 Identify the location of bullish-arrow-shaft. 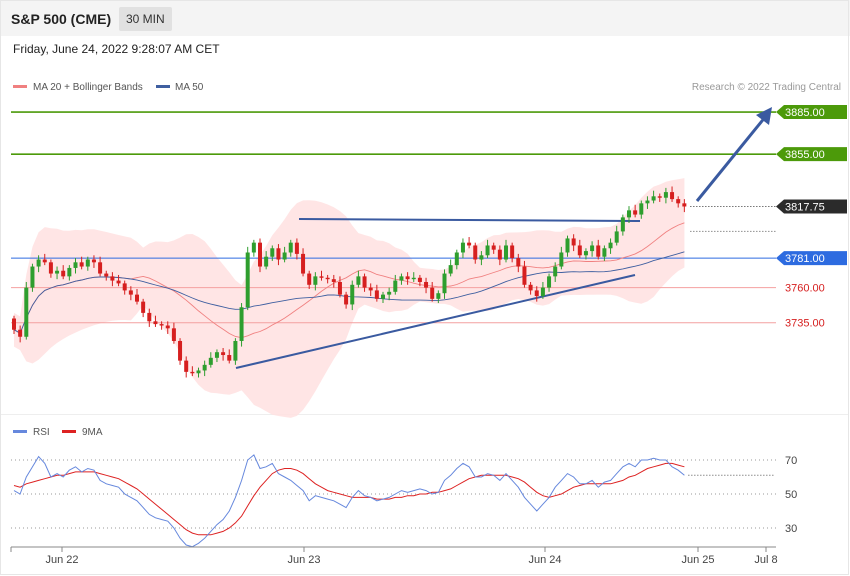
(731, 158).